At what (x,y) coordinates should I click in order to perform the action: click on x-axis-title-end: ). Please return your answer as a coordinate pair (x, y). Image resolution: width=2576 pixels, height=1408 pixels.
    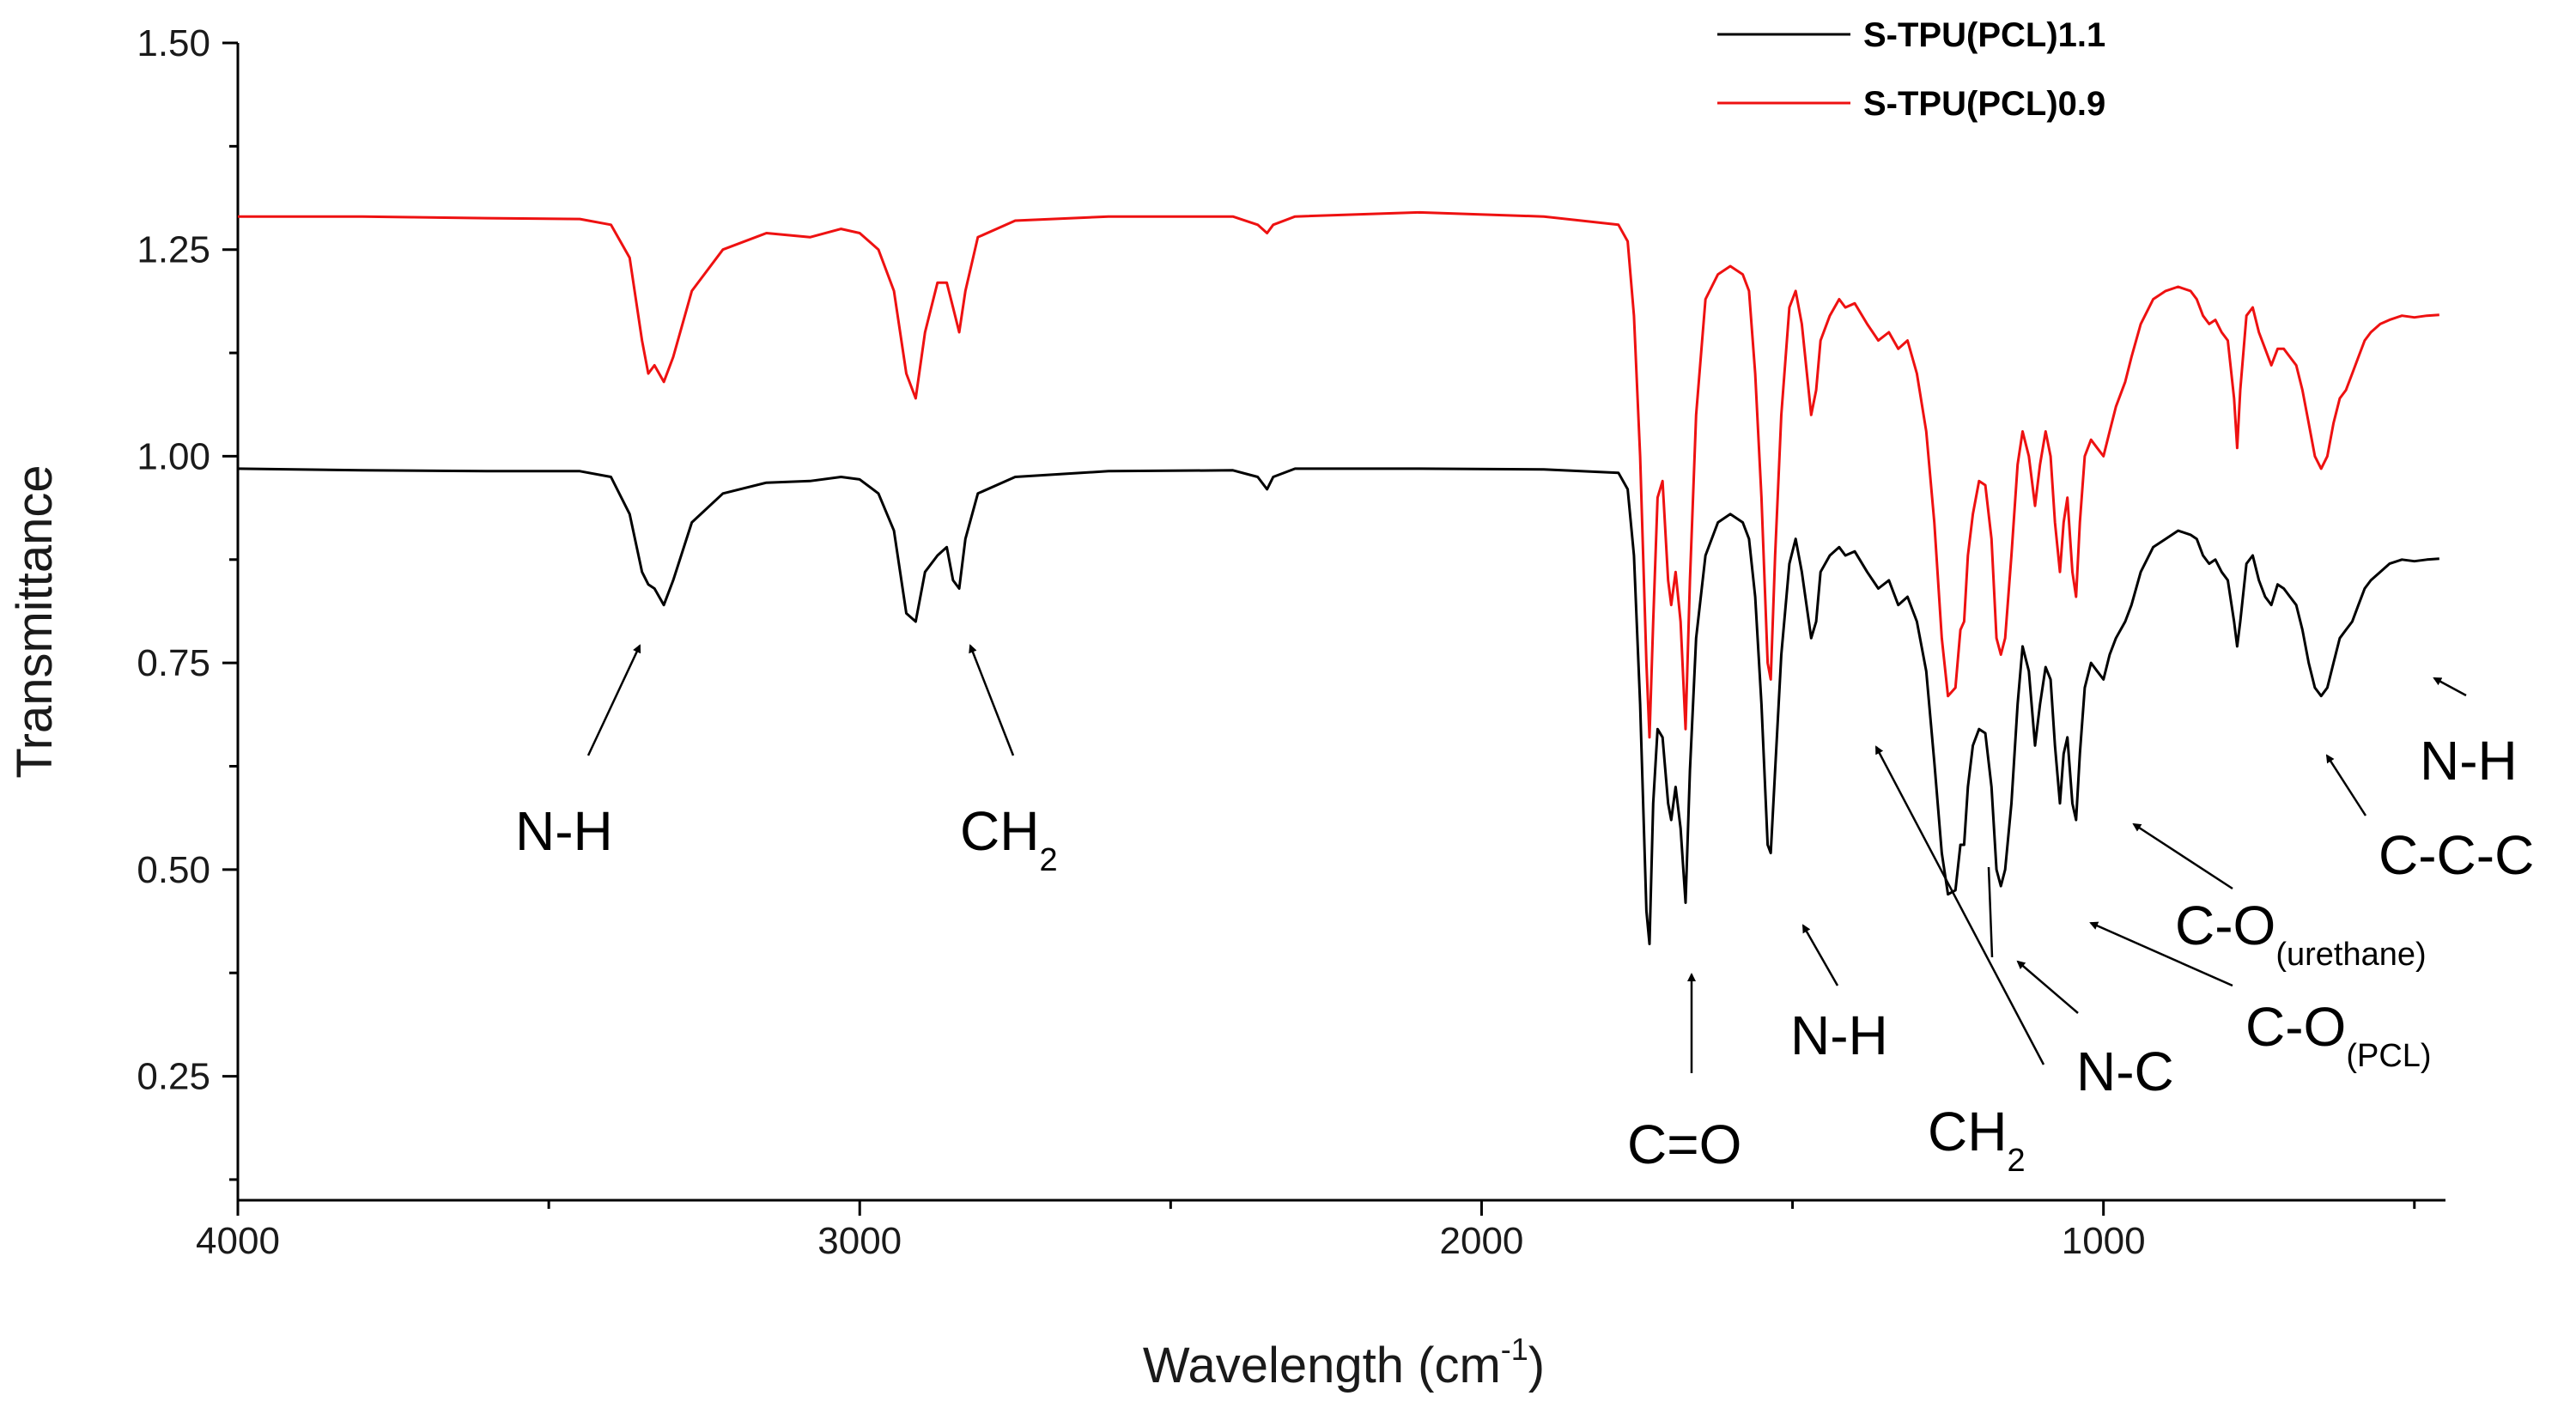
    Looking at the image, I should click on (1536, 1365).